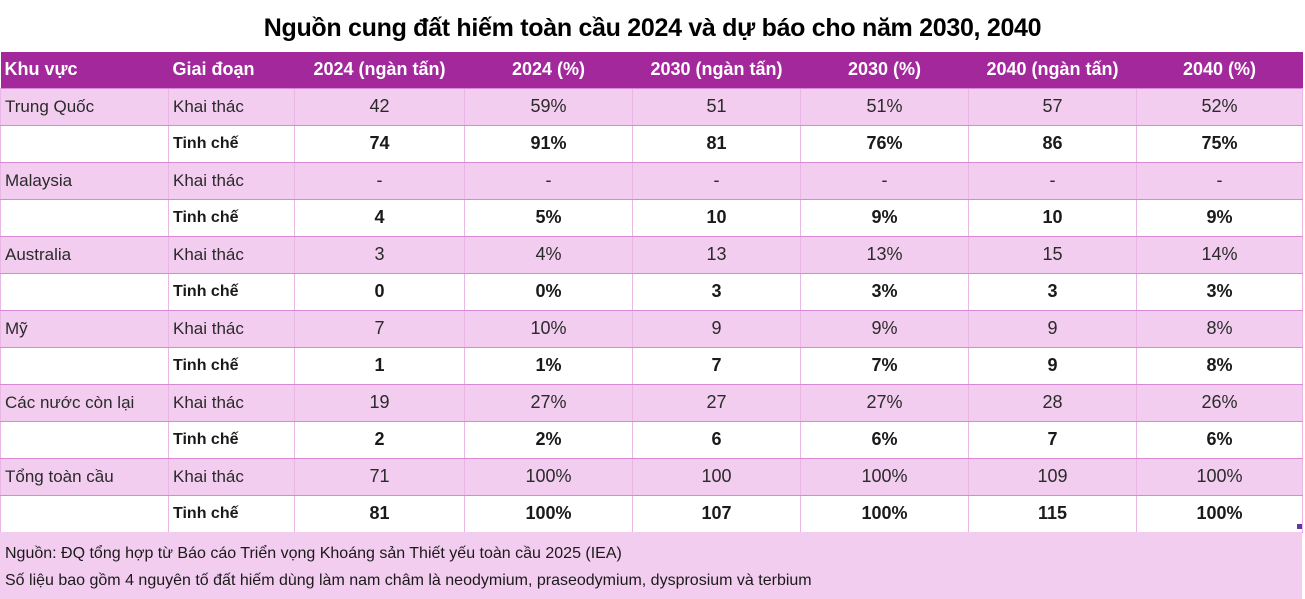  I want to click on value-2040-tonnes-cell: 10, so click(1052, 217).